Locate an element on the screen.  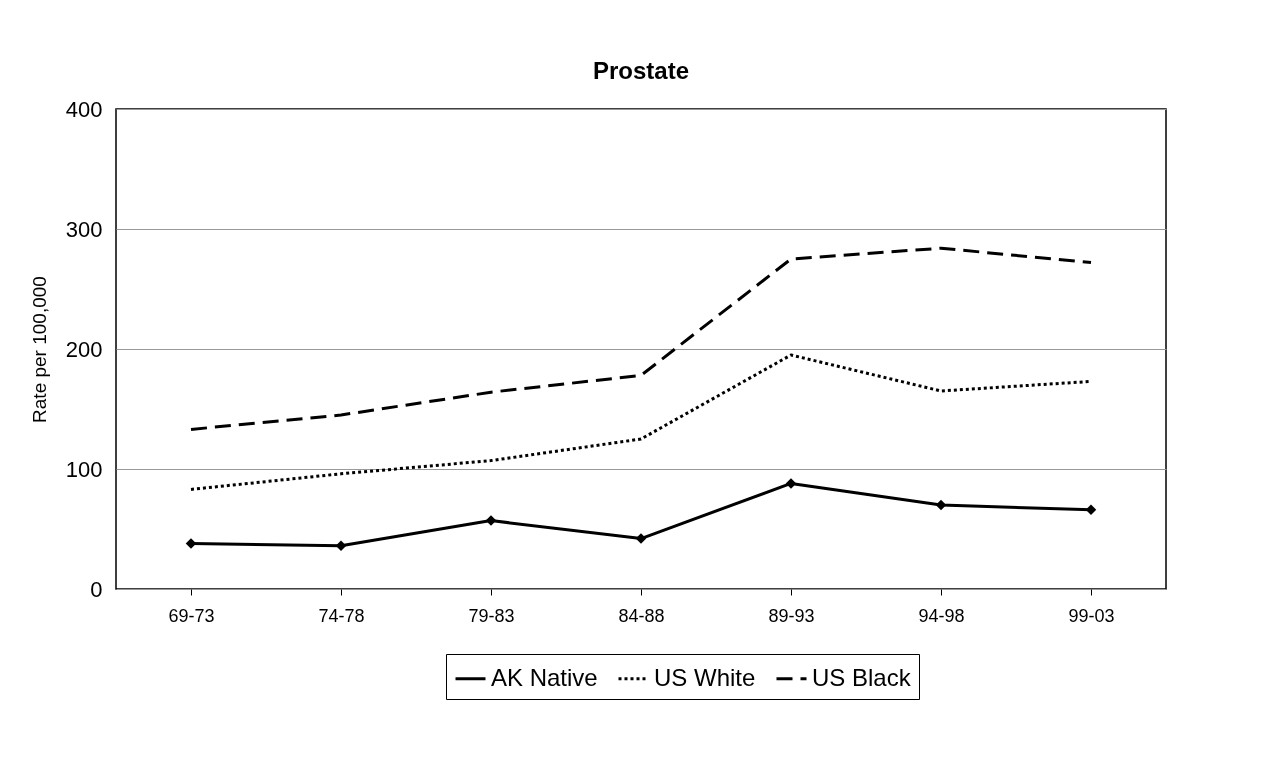
x-tick-label: 84-88 is located at coordinates (641, 615).